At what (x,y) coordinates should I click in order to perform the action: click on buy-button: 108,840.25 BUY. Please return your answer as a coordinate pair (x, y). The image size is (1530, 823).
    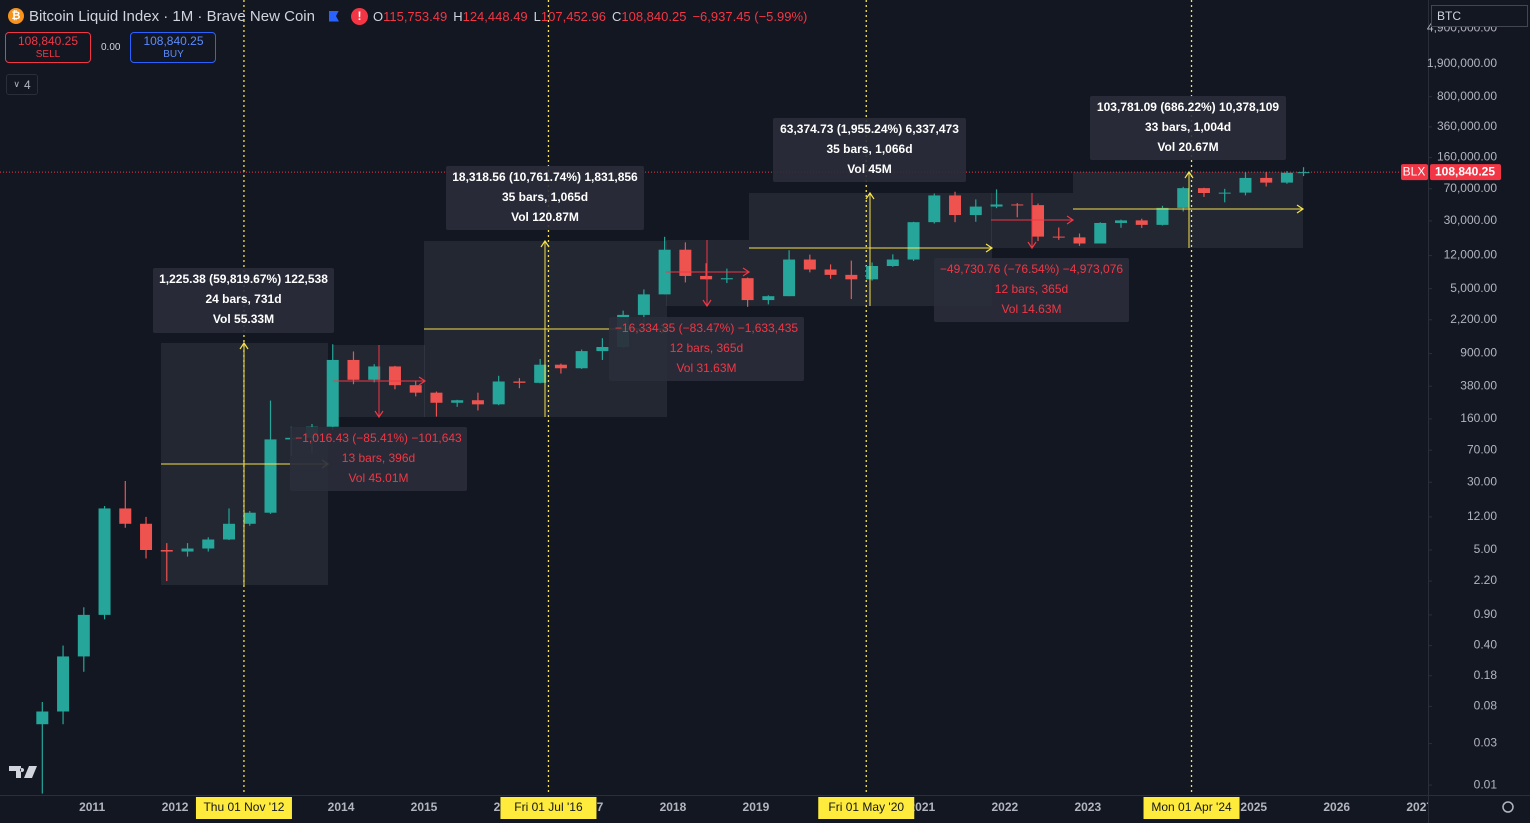
    Looking at the image, I should click on (173, 47).